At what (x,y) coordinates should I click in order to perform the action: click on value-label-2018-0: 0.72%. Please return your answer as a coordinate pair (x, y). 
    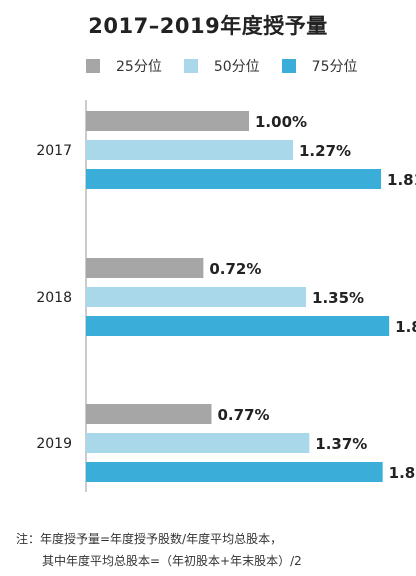
    Looking at the image, I should click on (235, 269).